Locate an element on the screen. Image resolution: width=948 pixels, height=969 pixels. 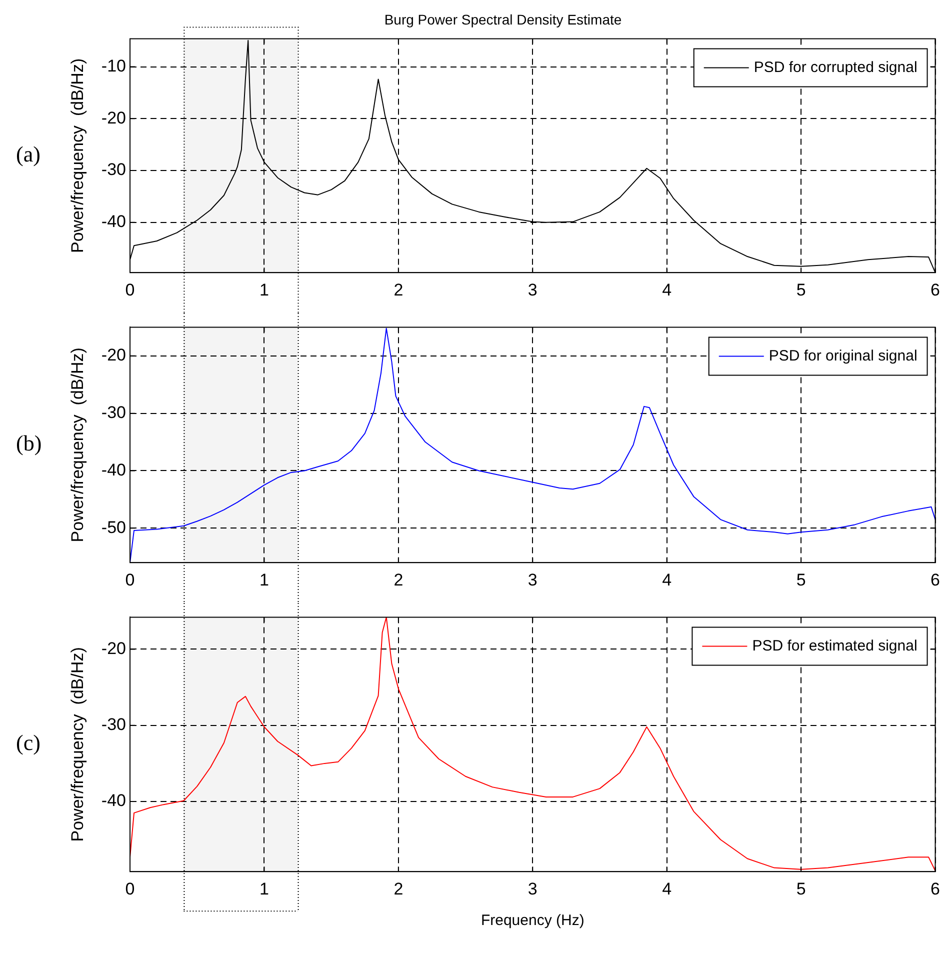
text: (c) is located at coordinates (28, 743).